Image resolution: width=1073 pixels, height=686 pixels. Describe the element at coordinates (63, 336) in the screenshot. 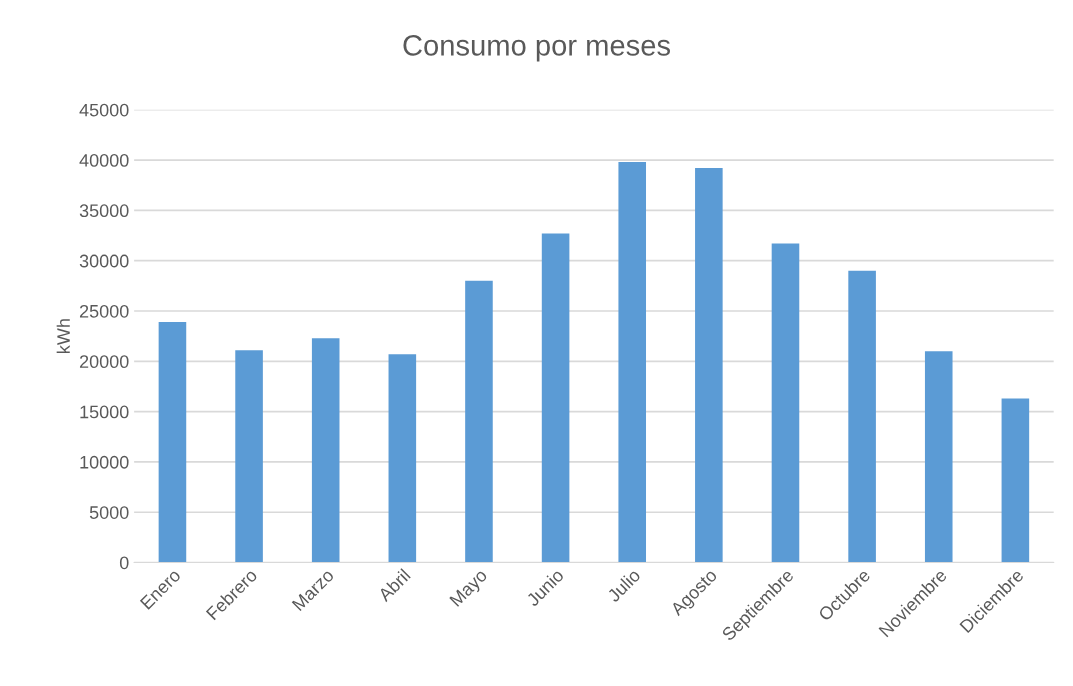

I see `y-axis-title: kWh` at that location.